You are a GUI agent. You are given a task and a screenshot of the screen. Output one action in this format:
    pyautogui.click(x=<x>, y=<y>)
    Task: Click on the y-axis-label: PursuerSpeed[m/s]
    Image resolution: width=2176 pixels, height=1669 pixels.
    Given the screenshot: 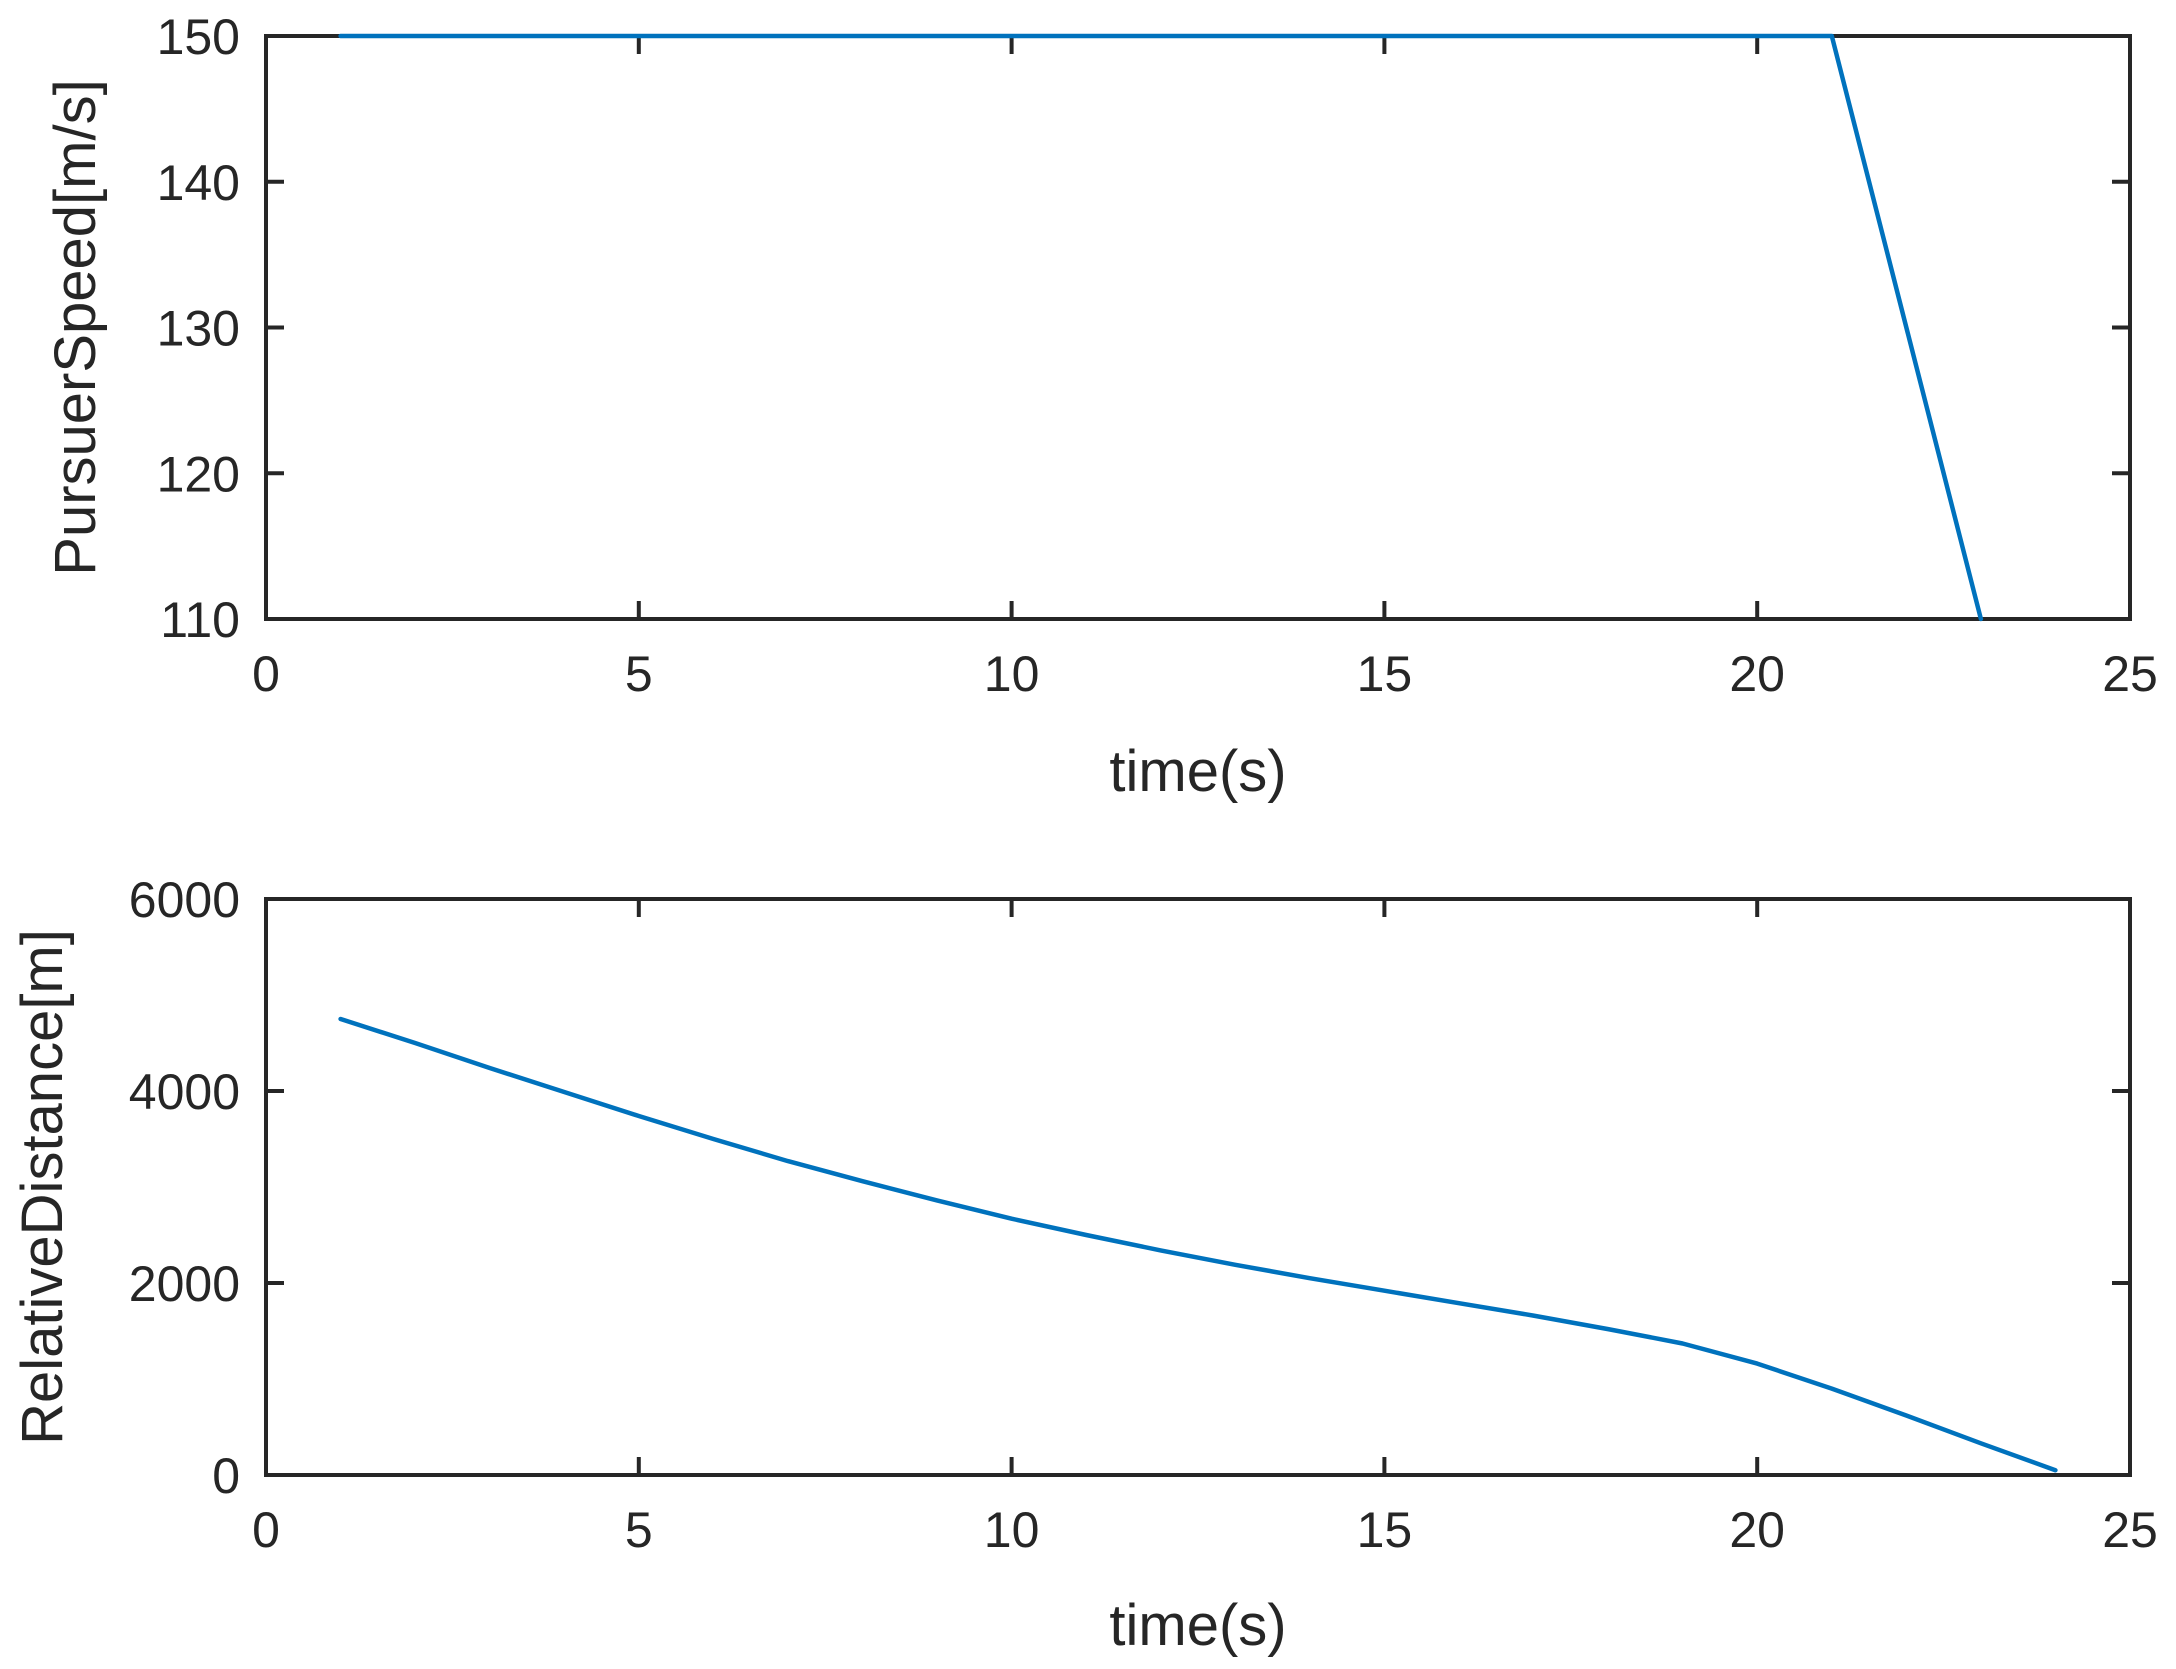 What is the action you would take?
    pyautogui.click(x=75, y=327)
    